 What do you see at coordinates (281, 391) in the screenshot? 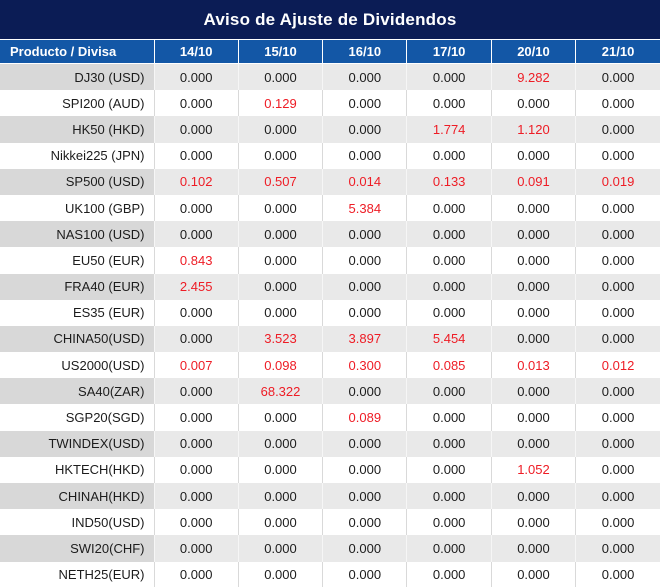
I see `dividend-value: 68.322` at bounding box center [281, 391].